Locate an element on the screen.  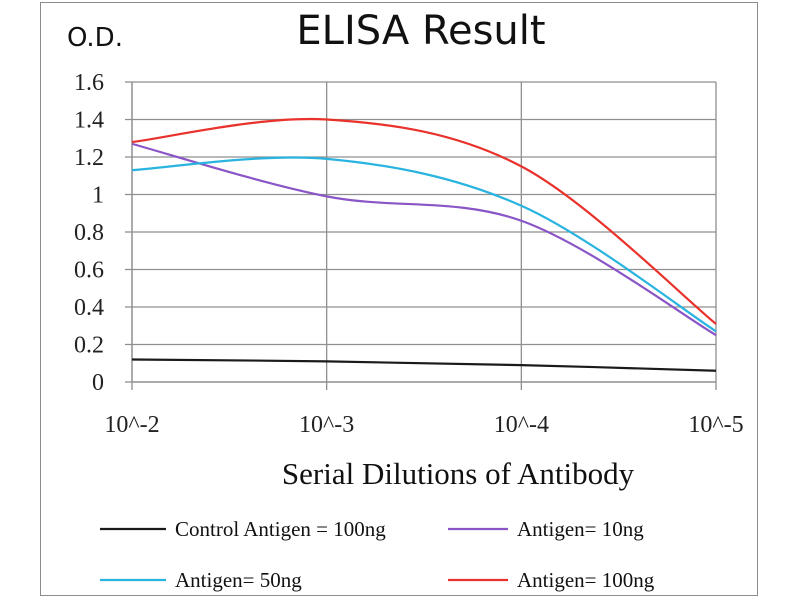
y-tick-labels: 0 0.2 0.4 0.6 0.8 1 1.2 1.4 1.6 is located at coordinates (89, 233).